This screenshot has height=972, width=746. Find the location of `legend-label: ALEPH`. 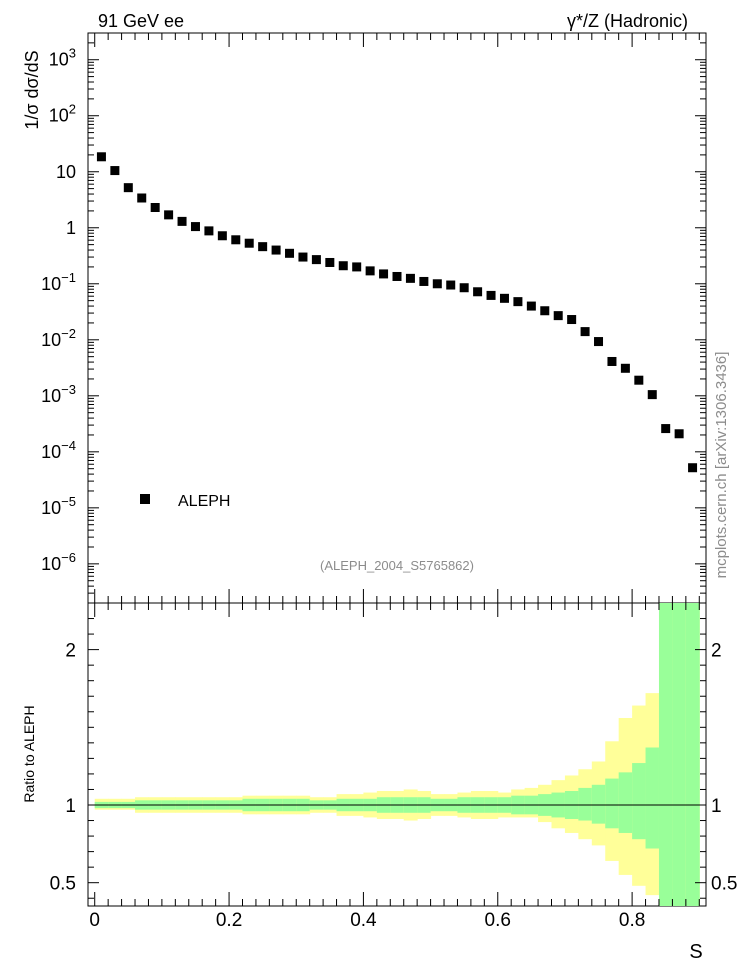

legend-label: ALEPH is located at coordinates (204, 501).